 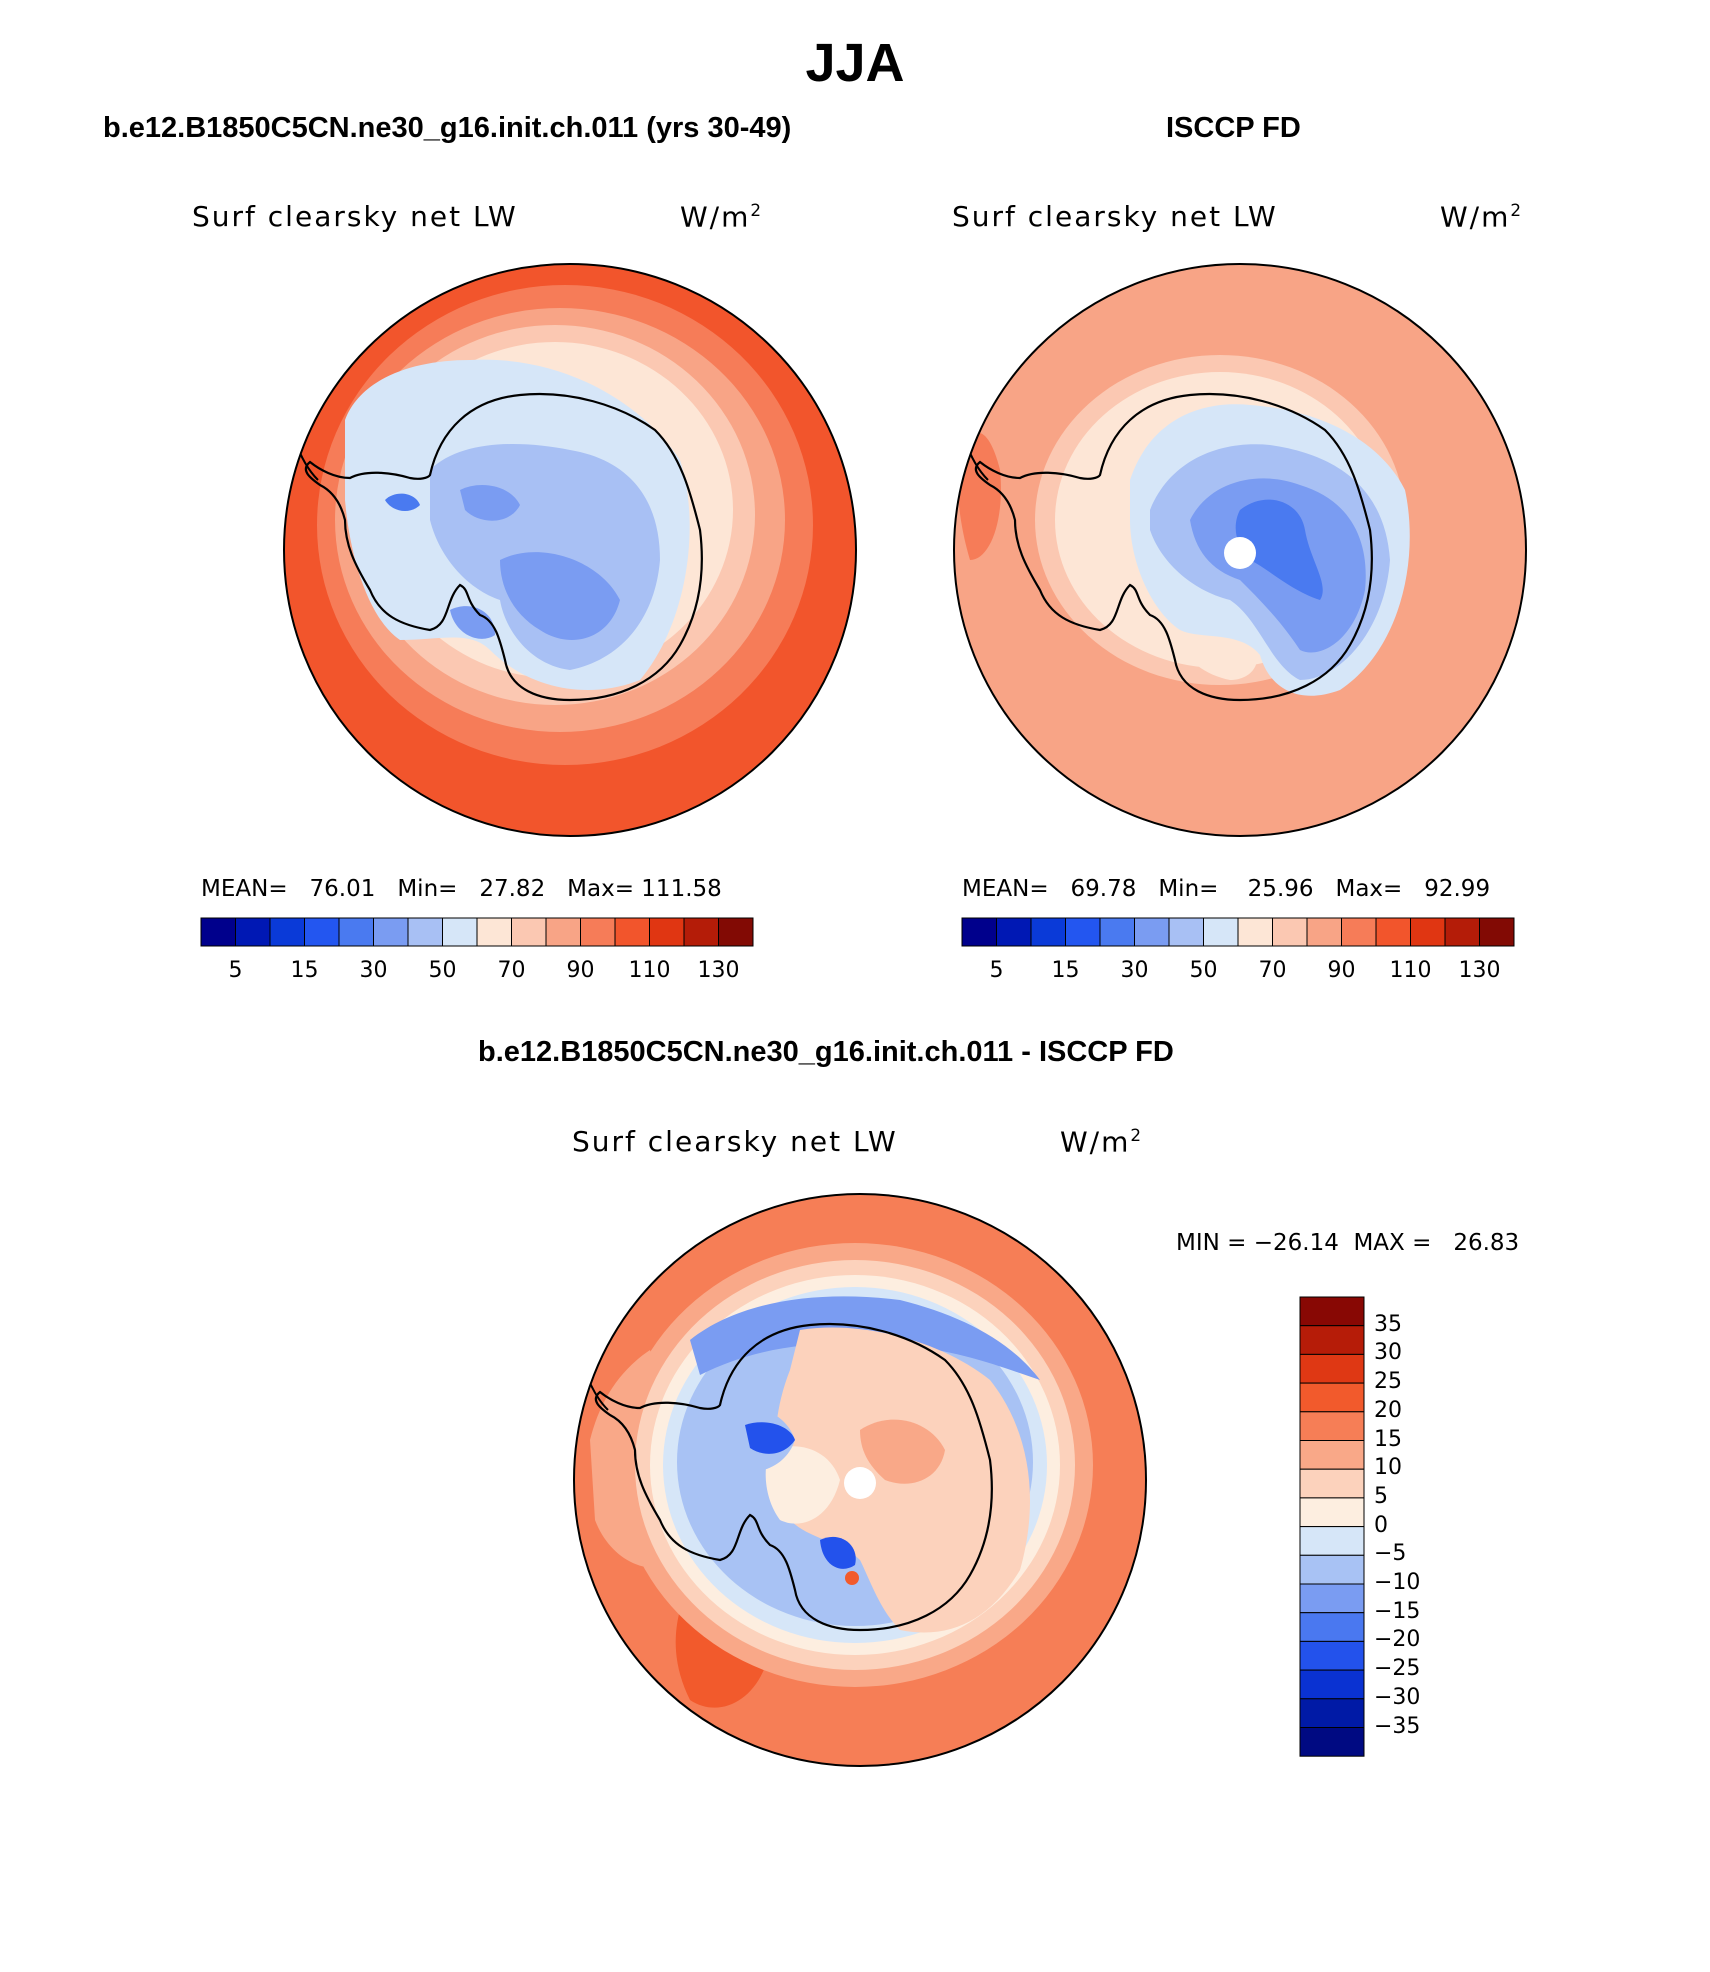 What do you see at coordinates (802, 1485) in the screenshot?
I see `panel-3-interior-neutral` at bounding box center [802, 1485].